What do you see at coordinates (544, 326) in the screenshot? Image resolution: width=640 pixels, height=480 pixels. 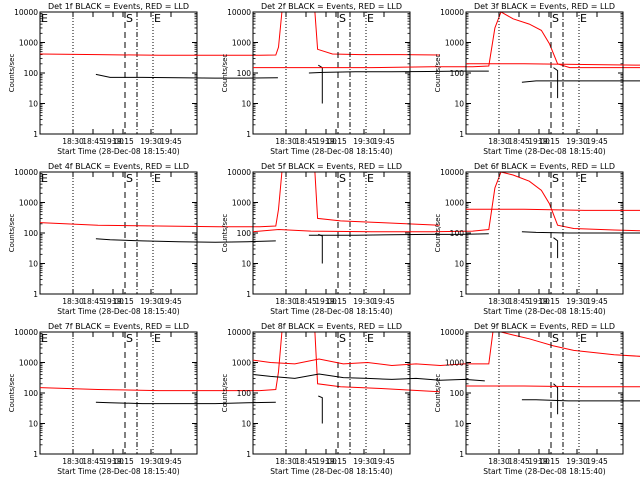 I see `chart-title: Det 9f BLACK = Events, RED = LLD` at bounding box center [544, 326].